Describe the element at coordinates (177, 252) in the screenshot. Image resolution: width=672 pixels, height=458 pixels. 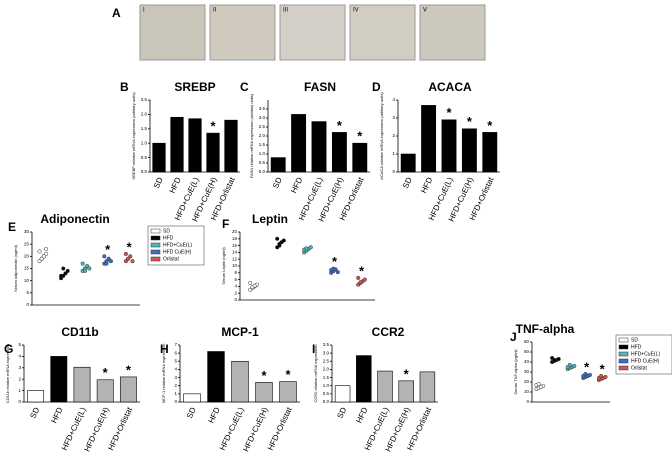
I see `legend-label: HFD CuE(H)` at that location.